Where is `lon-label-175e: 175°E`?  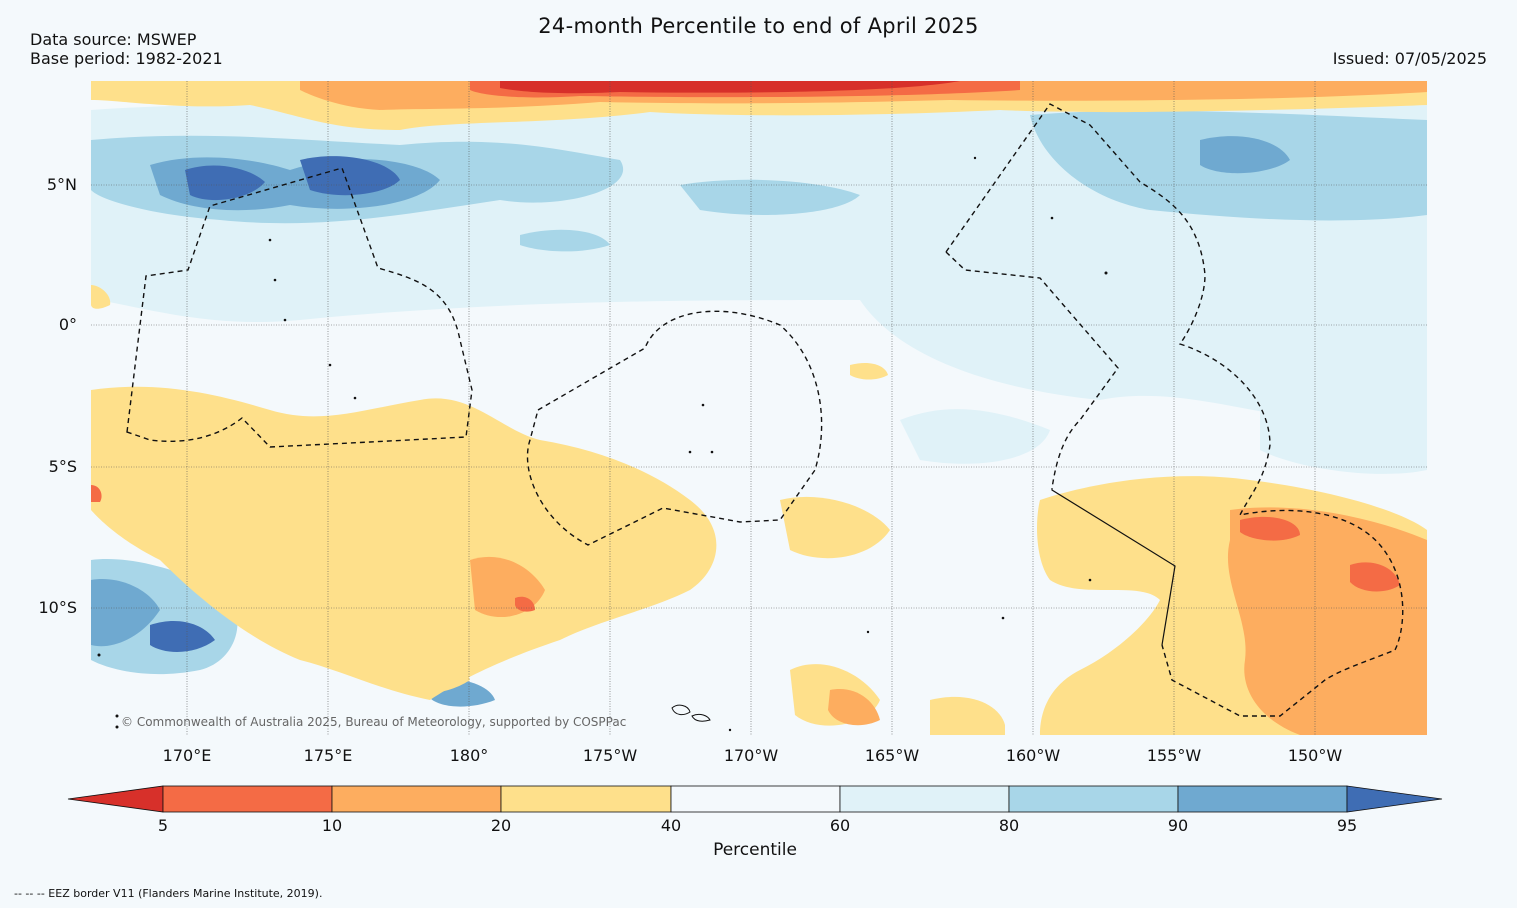
lon-label-175e: 175°E is located at coordinates (328, 755).